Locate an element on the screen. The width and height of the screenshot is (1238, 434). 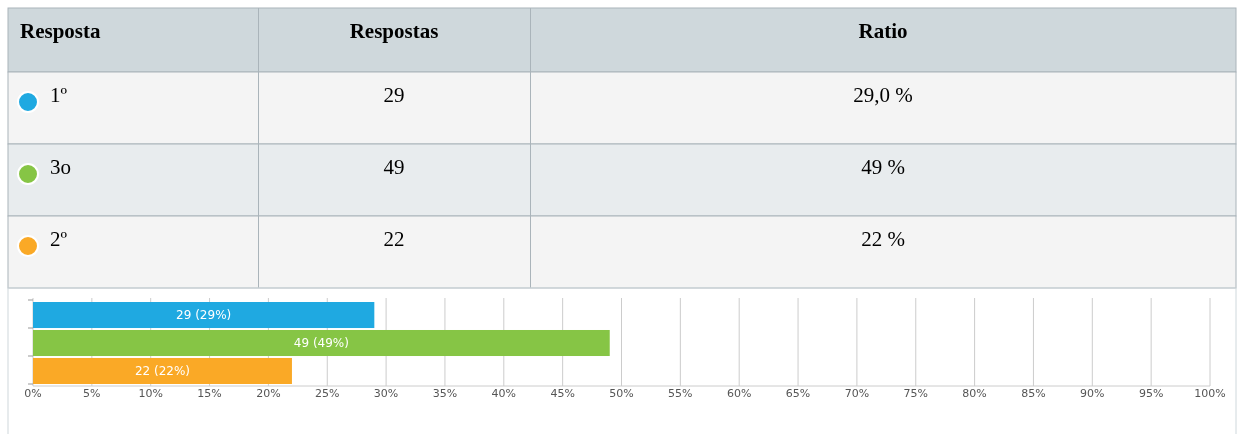
x-tick-label: 55% is located at coordinates (680, 393).